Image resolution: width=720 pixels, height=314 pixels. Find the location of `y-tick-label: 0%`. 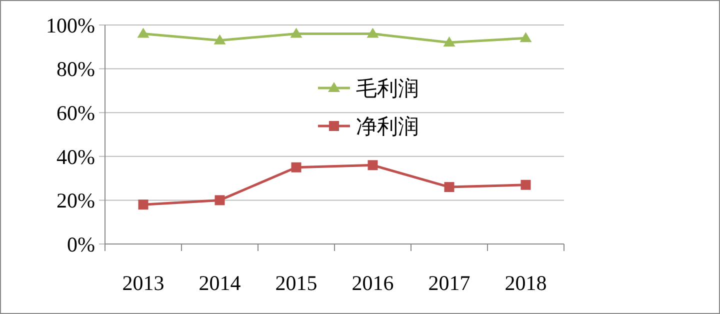

y-tick-label: 0% is located at coordinates (81, 244).